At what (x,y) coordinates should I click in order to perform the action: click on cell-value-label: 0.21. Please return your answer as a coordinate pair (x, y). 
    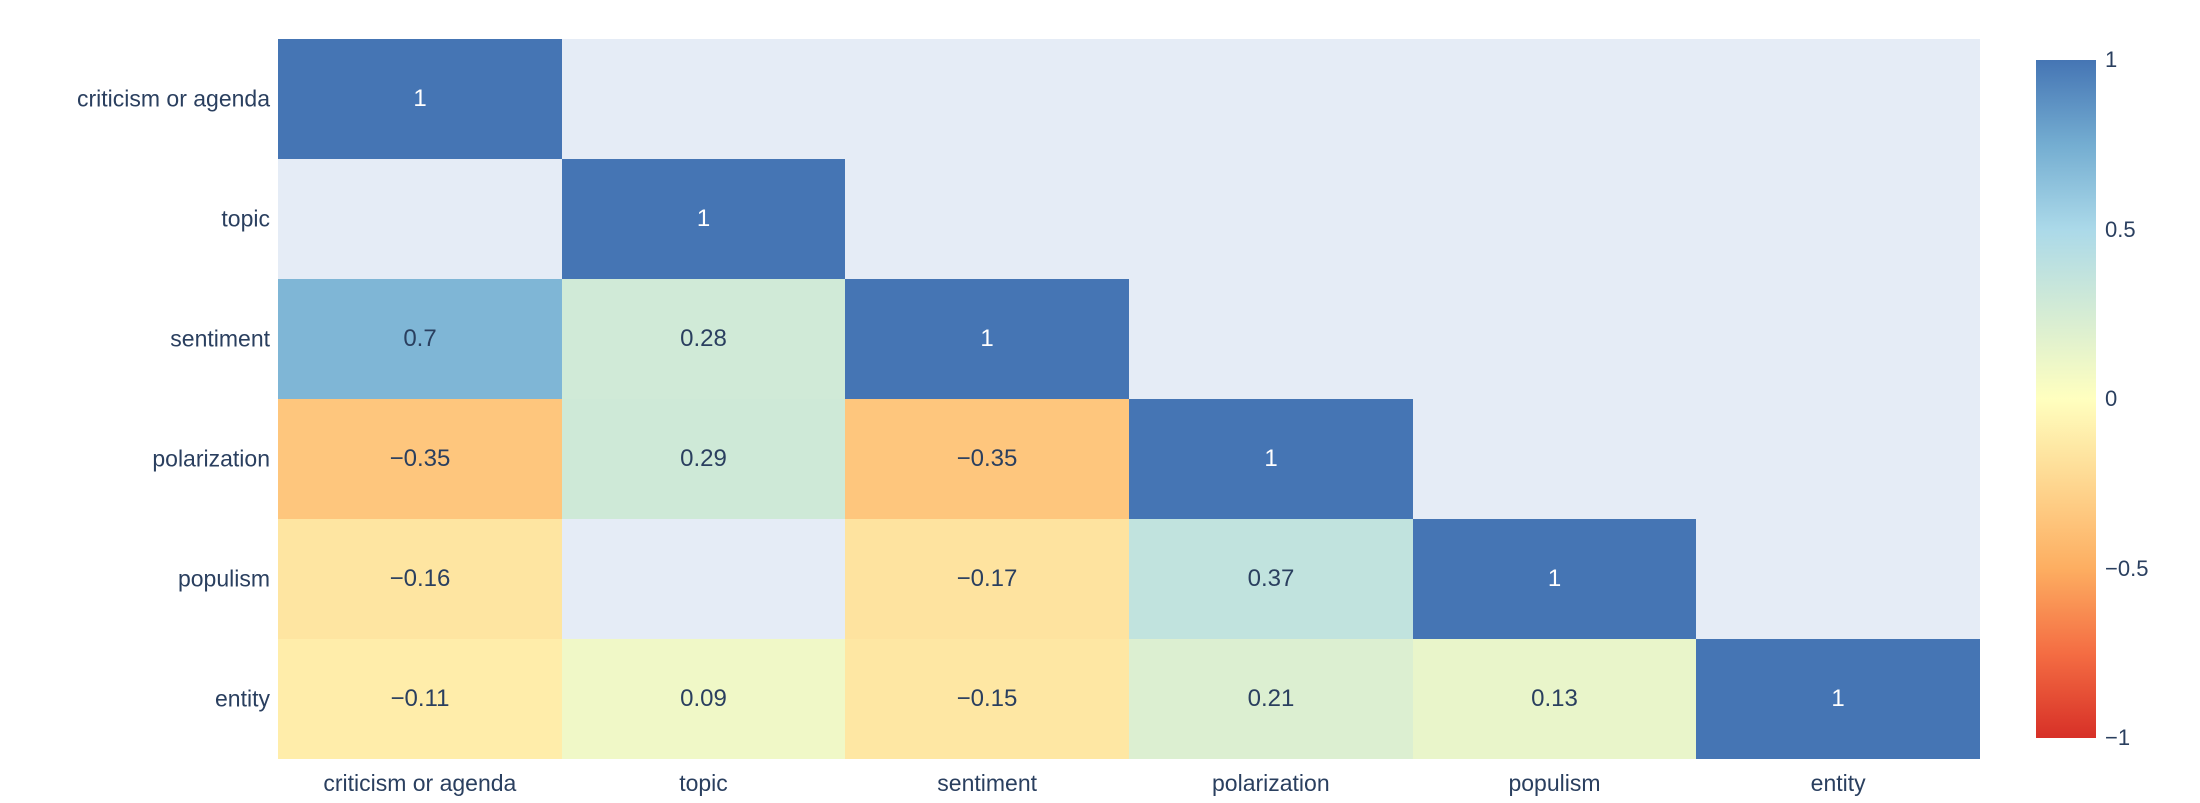
    Looking at the image, I should click on (1271, 698).